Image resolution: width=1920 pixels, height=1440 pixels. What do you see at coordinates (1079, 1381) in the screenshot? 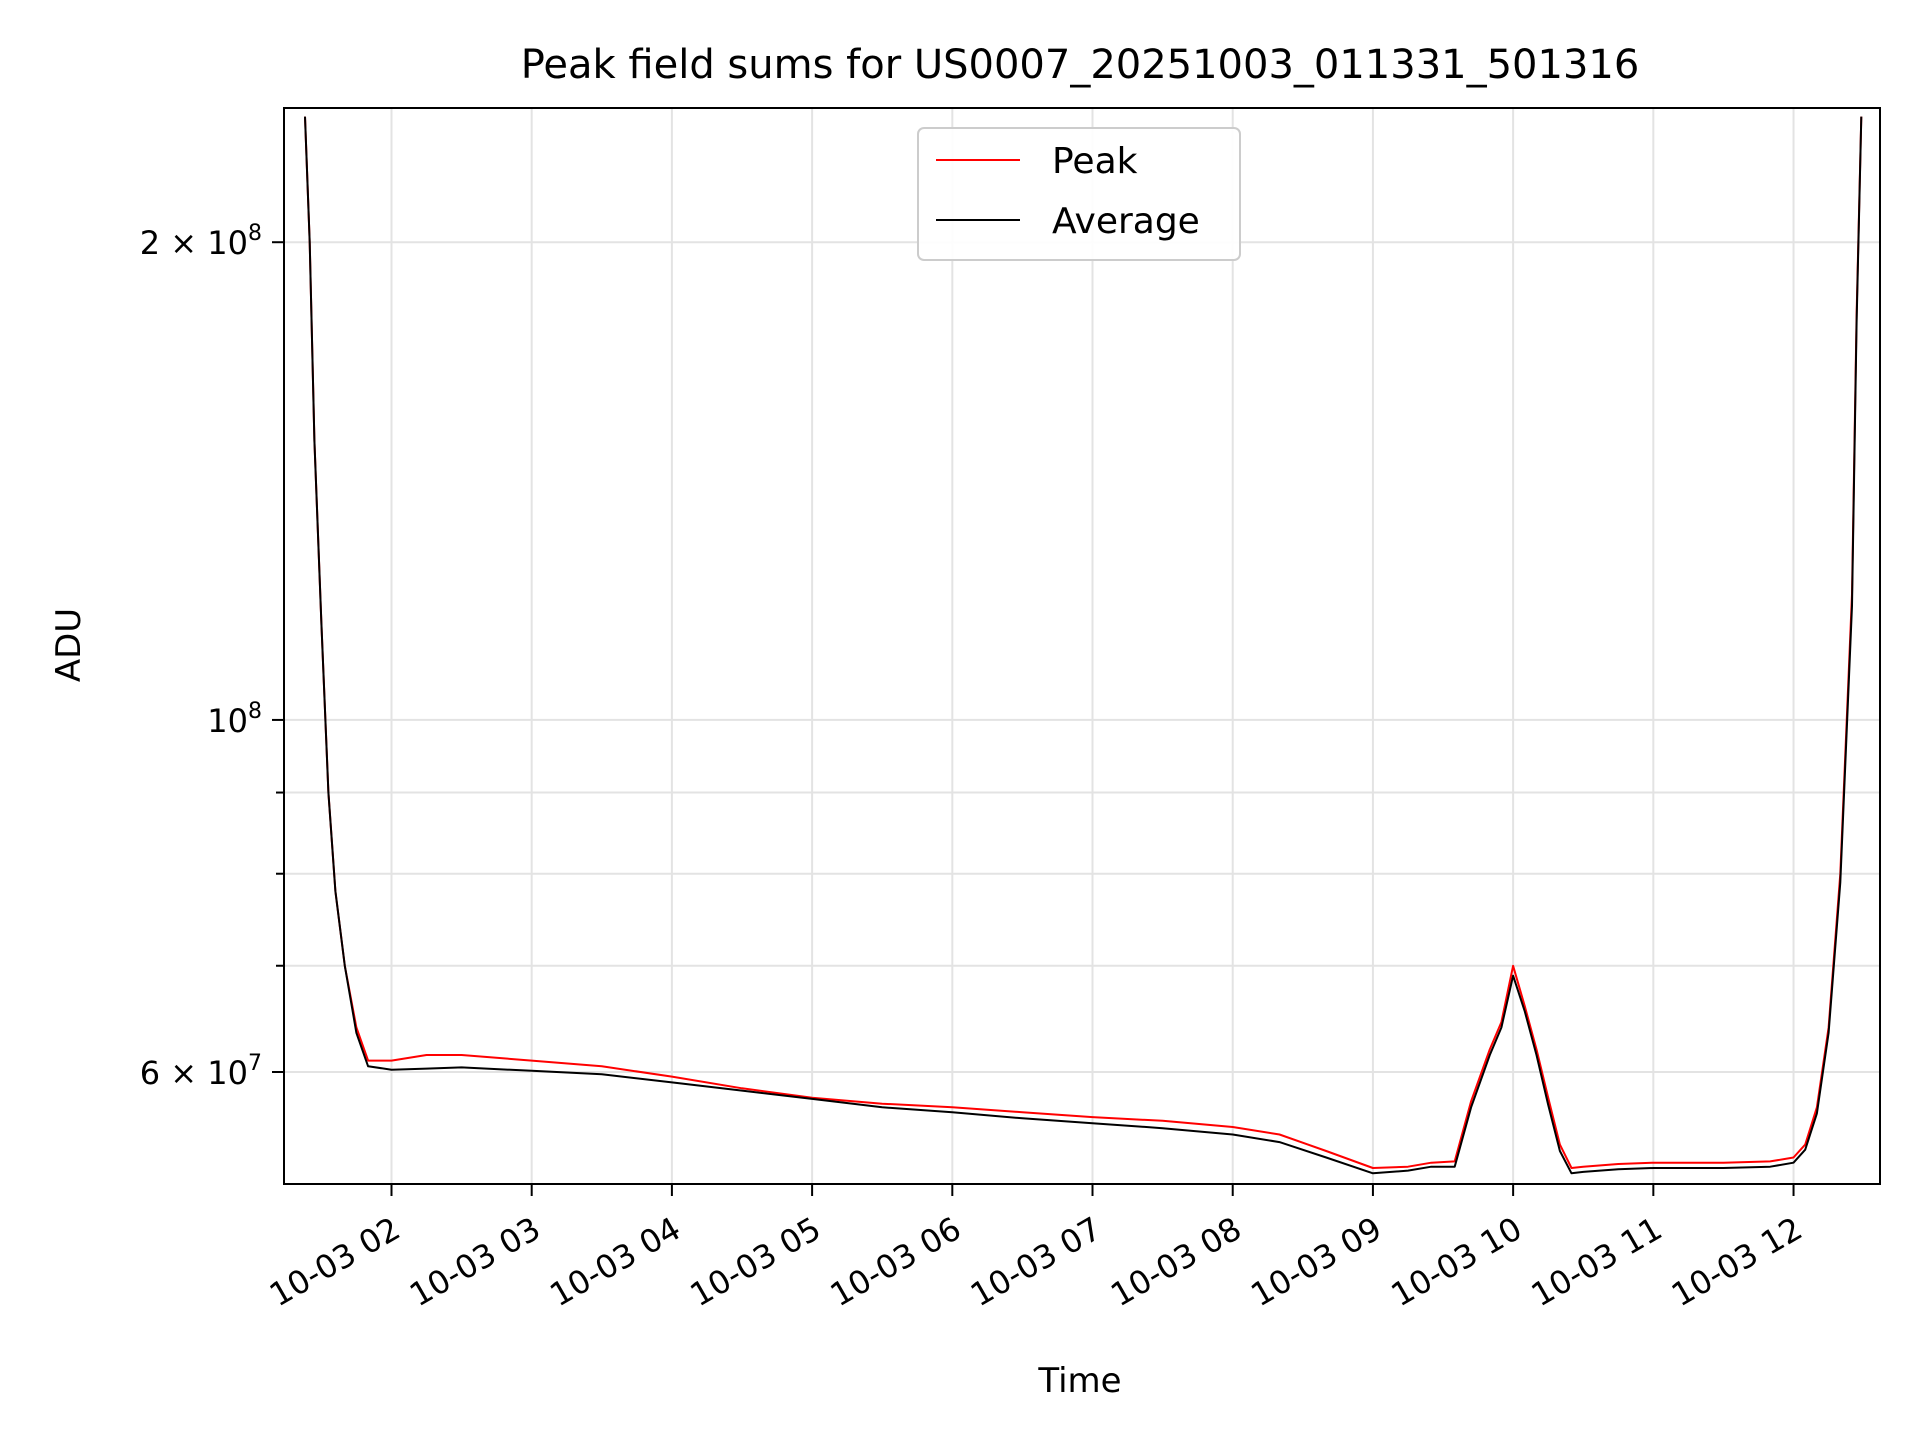
I see `x-axis-label: Time` at bounding box center [1079, 1381].